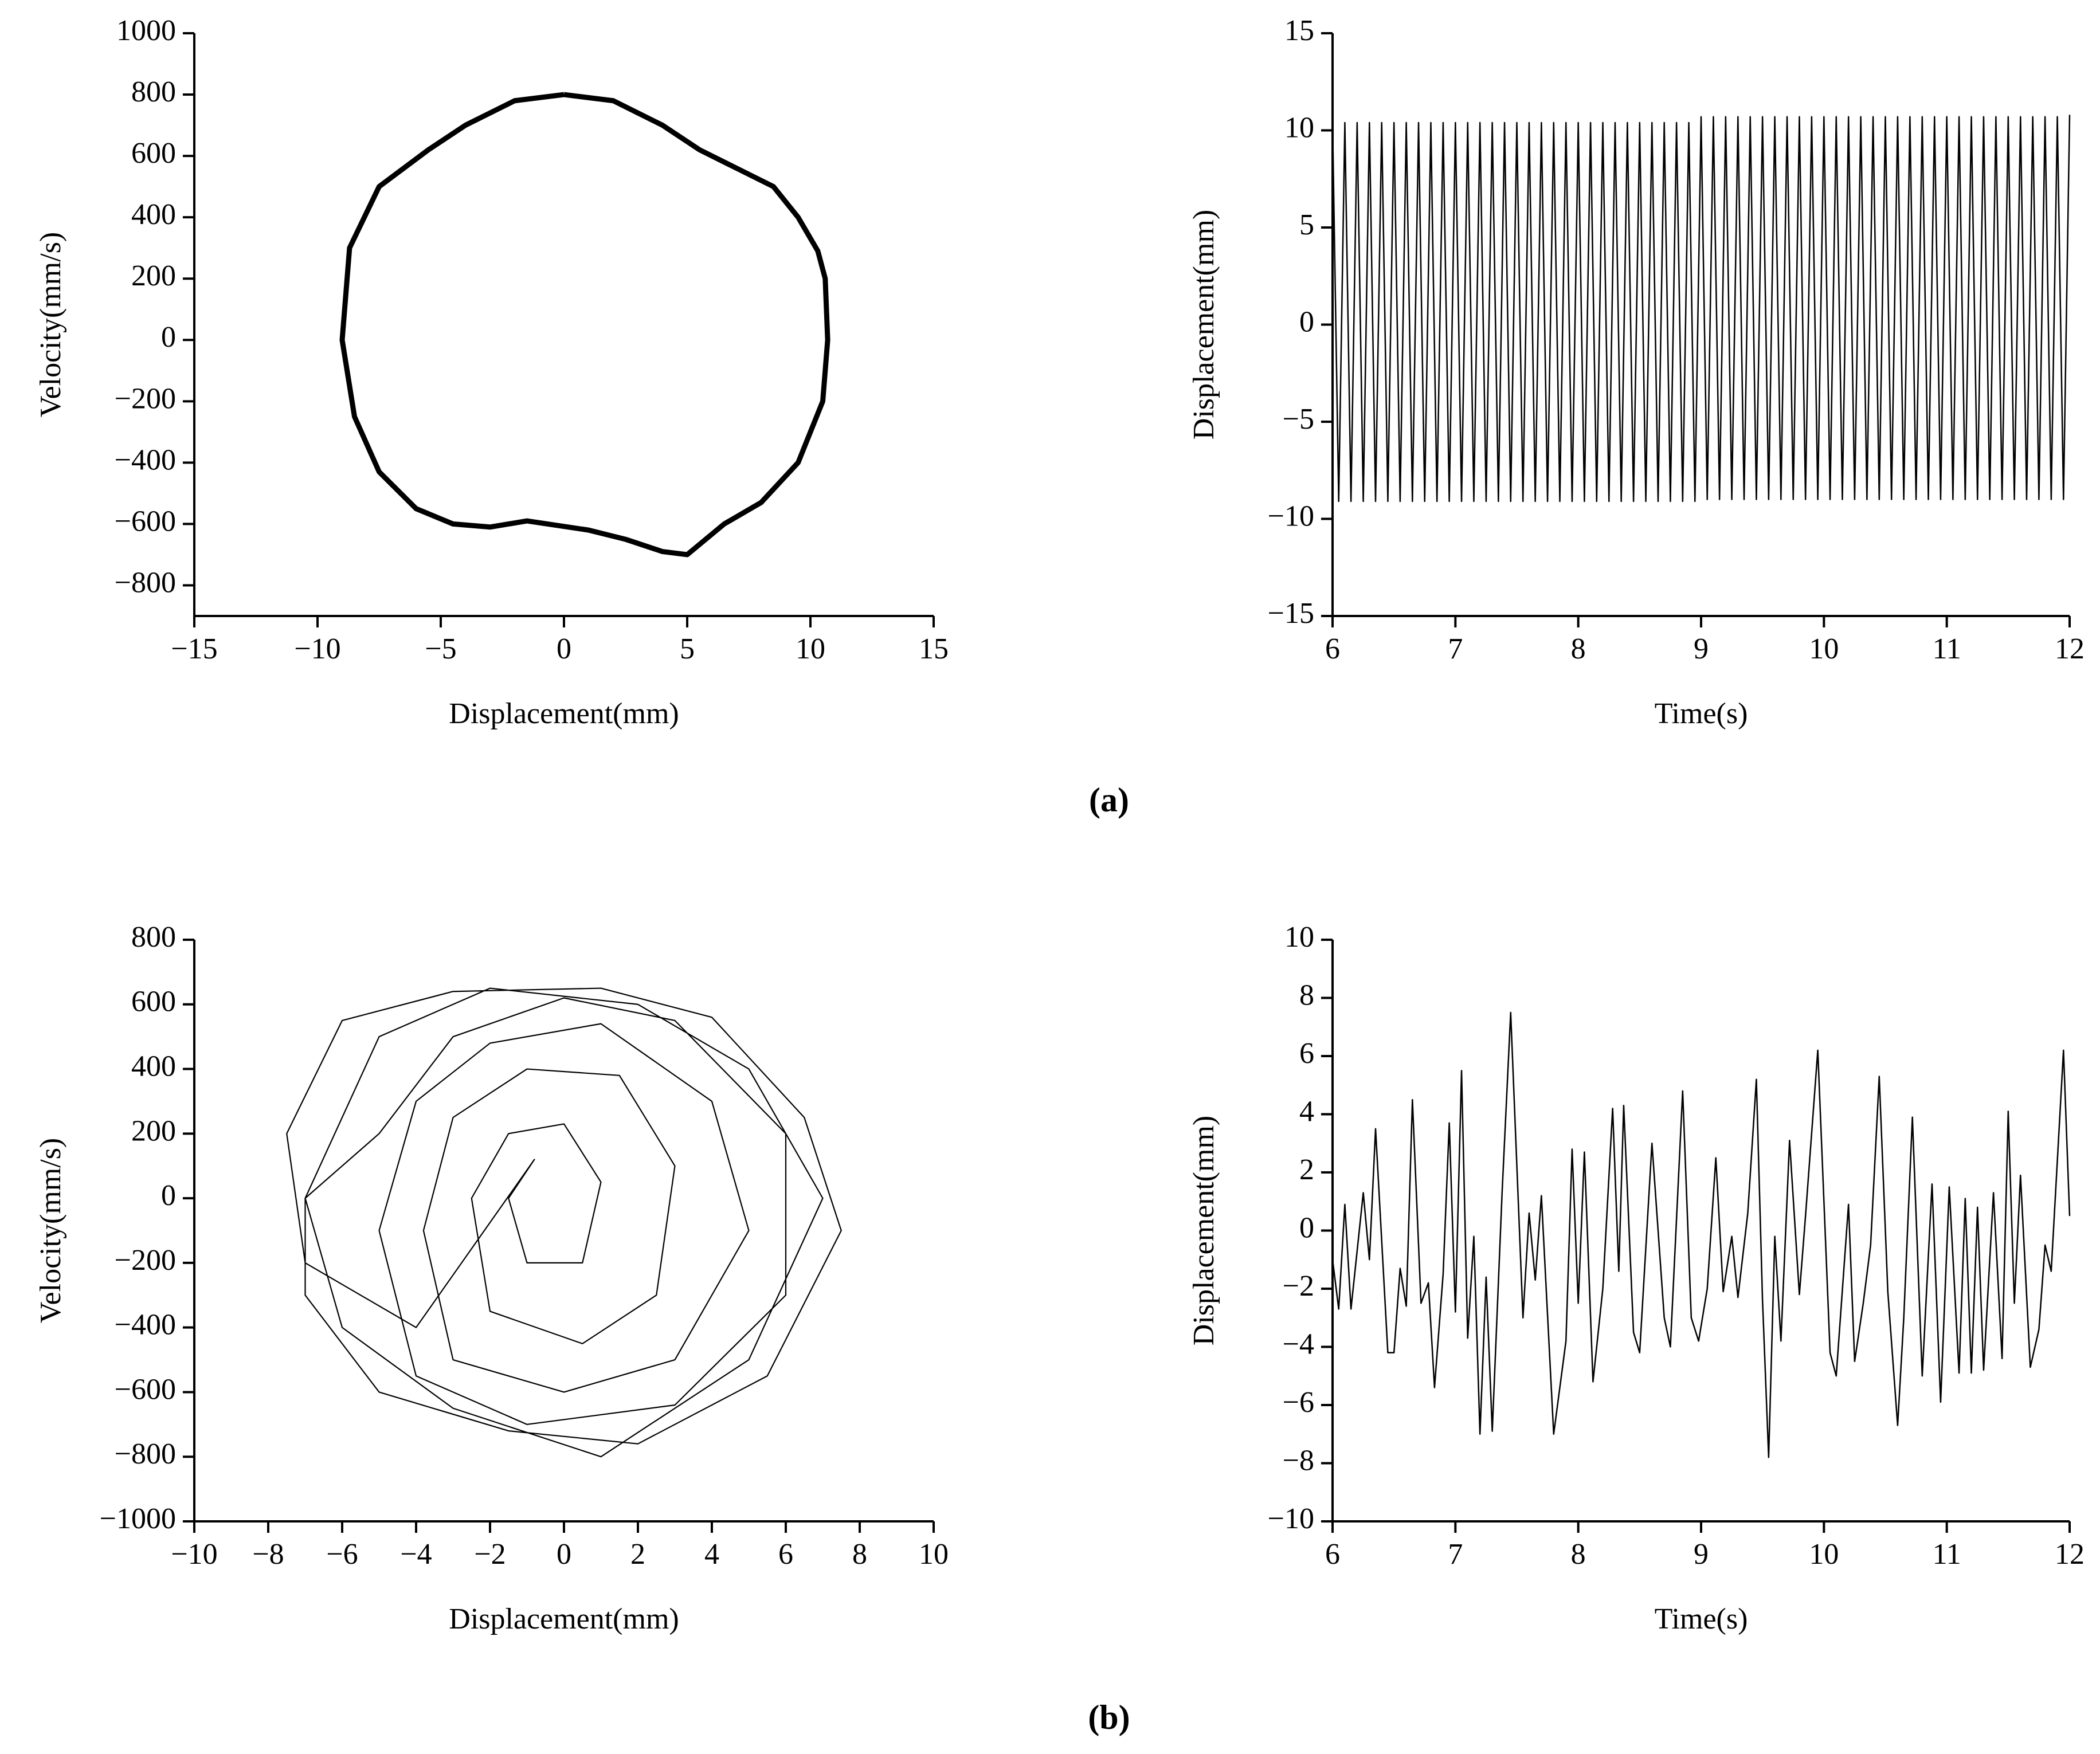 This screenshot has width=2100, height=1754. Describe the element at coordinates (490, 1555) in the screenshot. I see `x-tick-label: −2` at that location.